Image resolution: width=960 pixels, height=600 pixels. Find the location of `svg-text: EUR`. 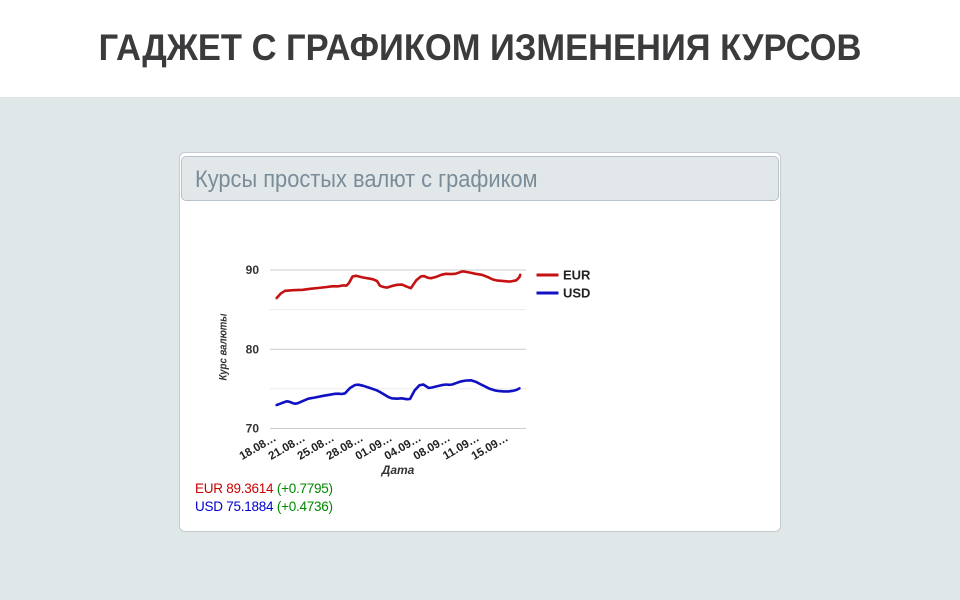

svg-text: EUR is located at coordinates (577, 275).